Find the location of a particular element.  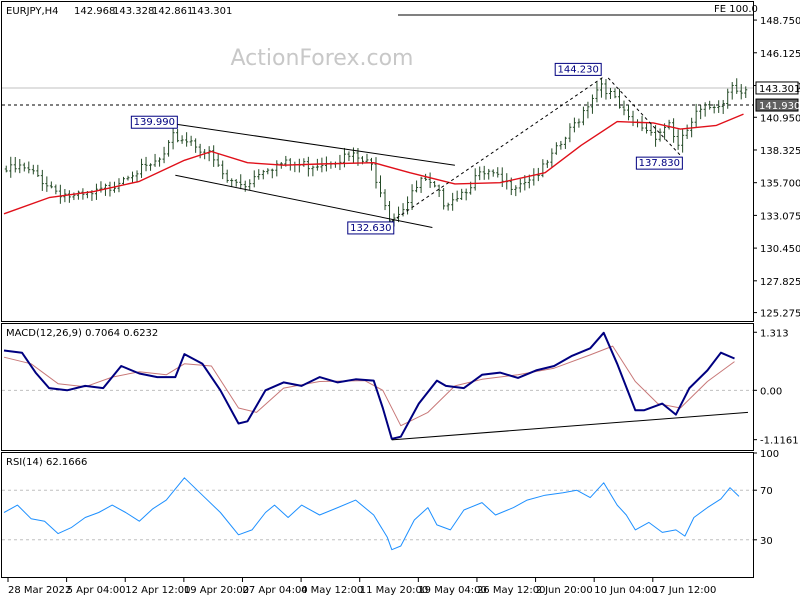

time-axis-label: 11 May 20:00 is located at coordinates (394, 590).